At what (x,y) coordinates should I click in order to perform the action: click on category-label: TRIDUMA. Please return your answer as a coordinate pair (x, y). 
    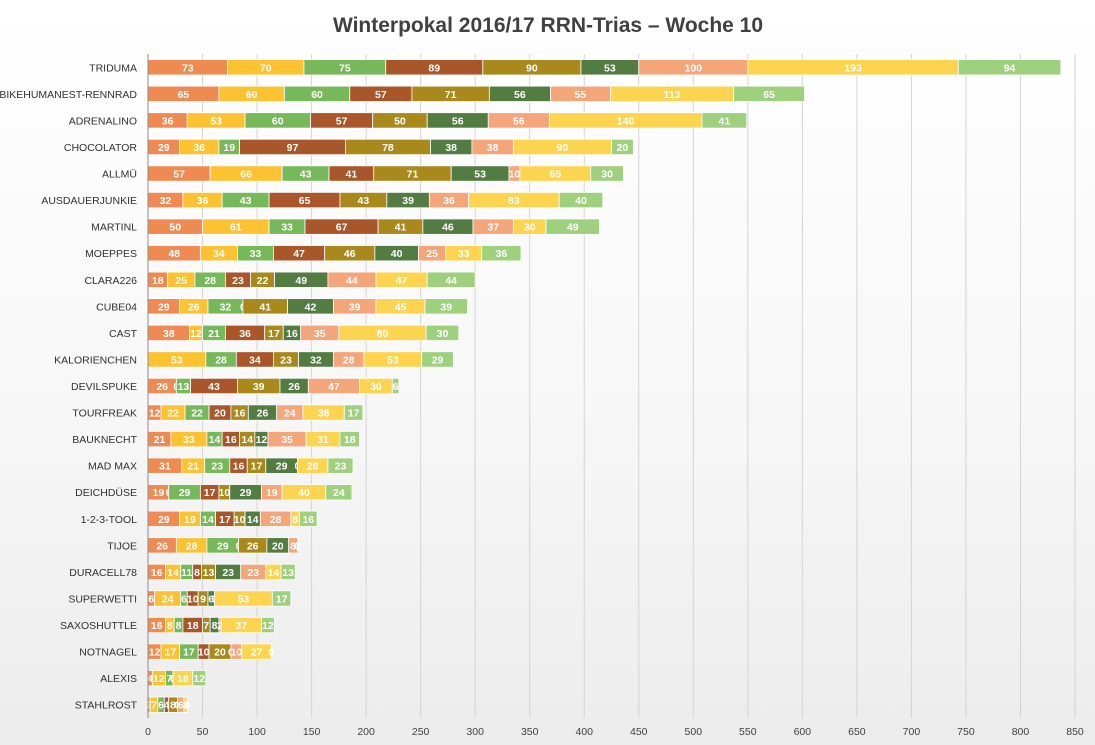
    Looking at the image, I should click on (113, 68).